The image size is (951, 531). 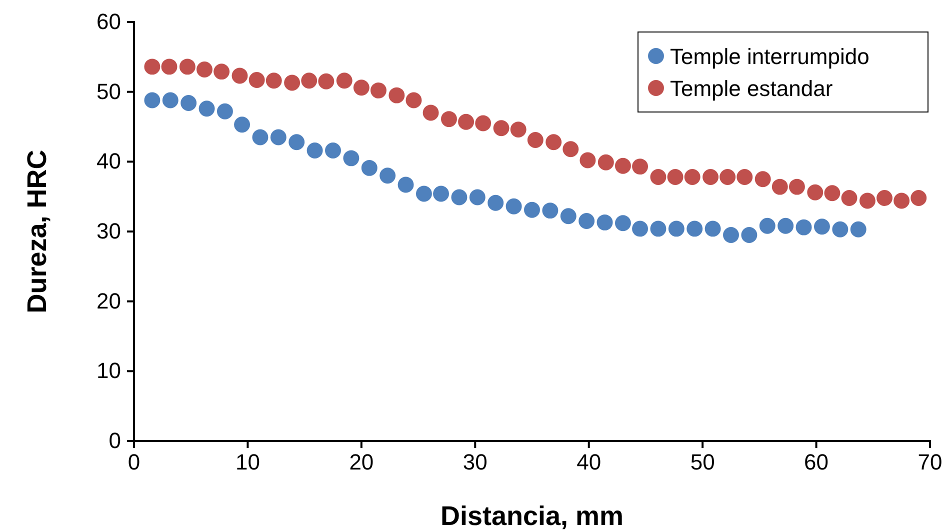 What do you see at coordinates (108, 231) in the screenshot?
I see `y-tick-label: 30` at bounding box center [108, 231].